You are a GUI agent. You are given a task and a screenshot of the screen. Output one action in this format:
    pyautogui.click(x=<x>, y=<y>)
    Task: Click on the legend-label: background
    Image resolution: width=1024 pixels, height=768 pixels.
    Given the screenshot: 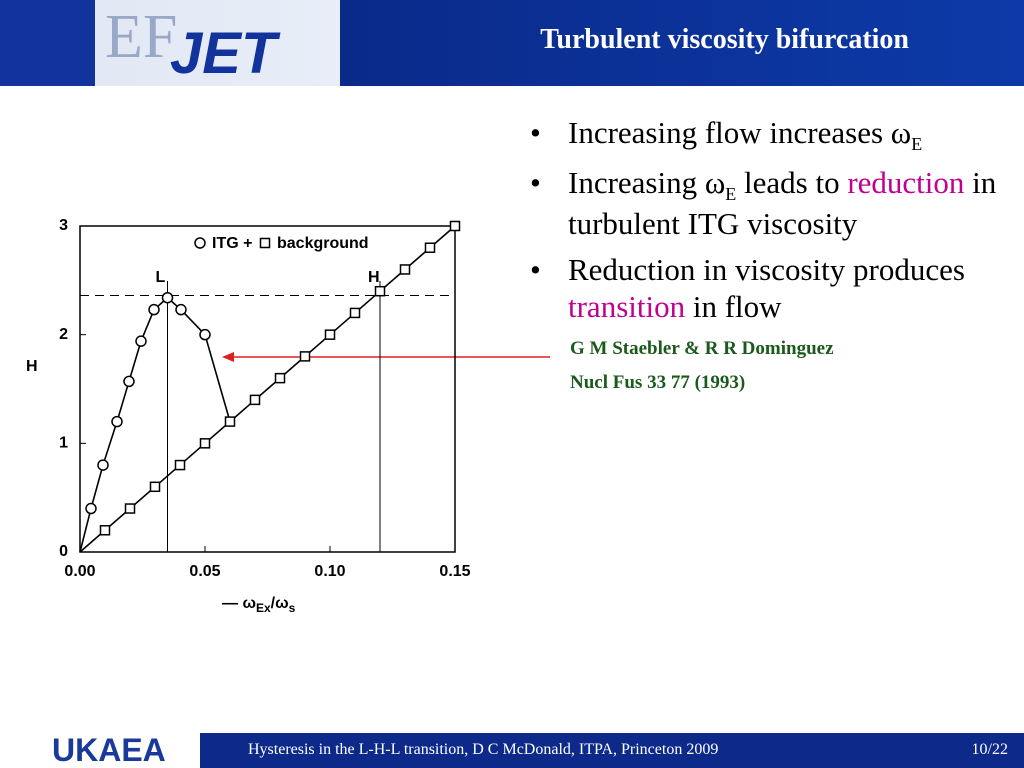 What is the action you would take?
    pyautogui.click(x=323, y=243)
    